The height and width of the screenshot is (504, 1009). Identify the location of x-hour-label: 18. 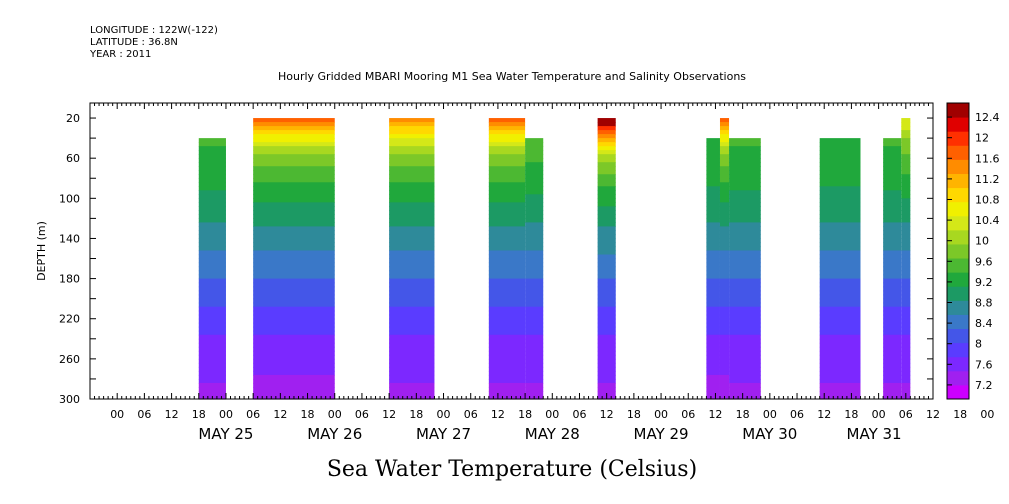
(416, 414).